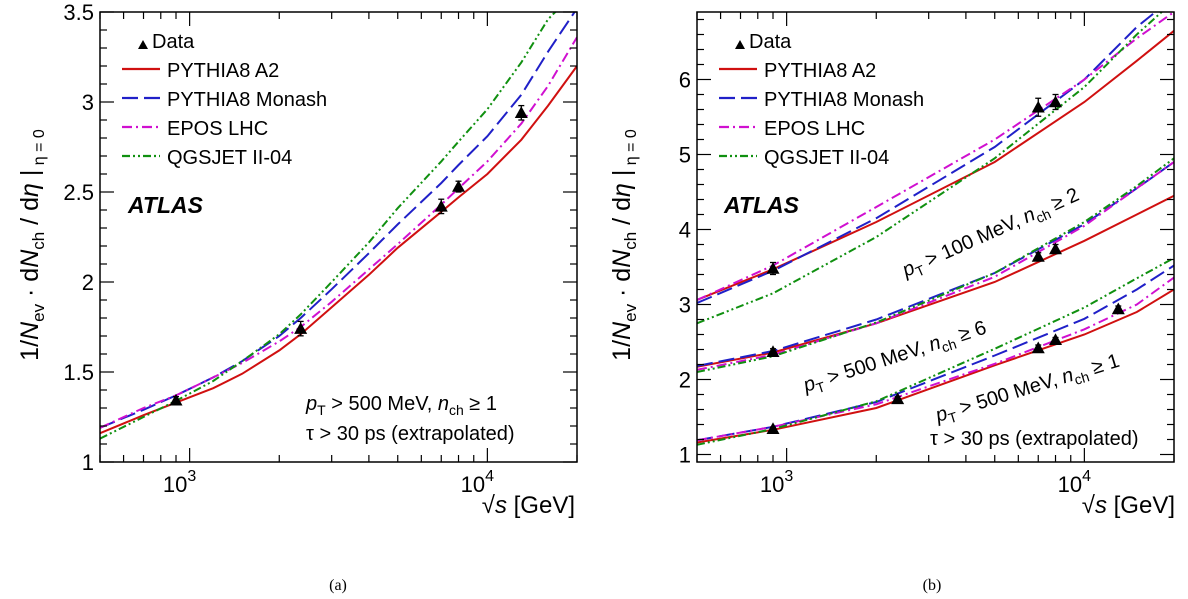 Image resolution: width=1188 pixels, height=599 pixels. What do you see at coordinates (143, 44) in the screenshot?
I see `panel-a-legend-data-marker` at bounding box center [143, 44].